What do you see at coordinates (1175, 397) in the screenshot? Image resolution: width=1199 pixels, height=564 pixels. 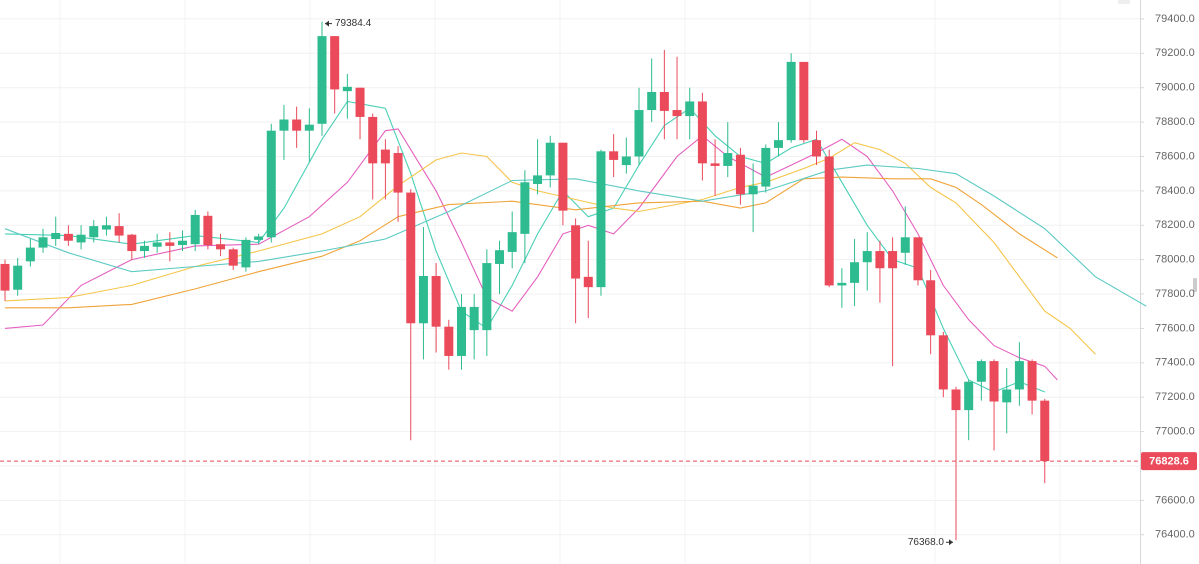 I see `y-tick-label: 77200.0` at bounding box center [1175, 397].